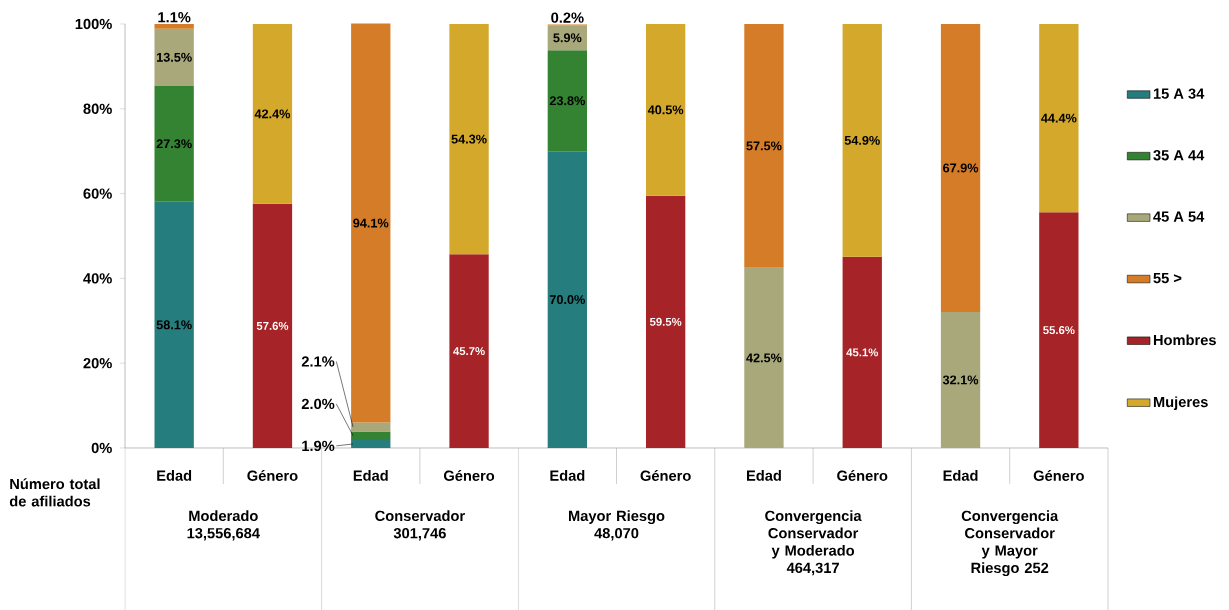 Image resolution: width=1229 pixels, height=610 pixels. What do you see at coordinates (420, 525) in the screenshot?
I see `text: Conservador 301,746` at bounding box center [420, 525].